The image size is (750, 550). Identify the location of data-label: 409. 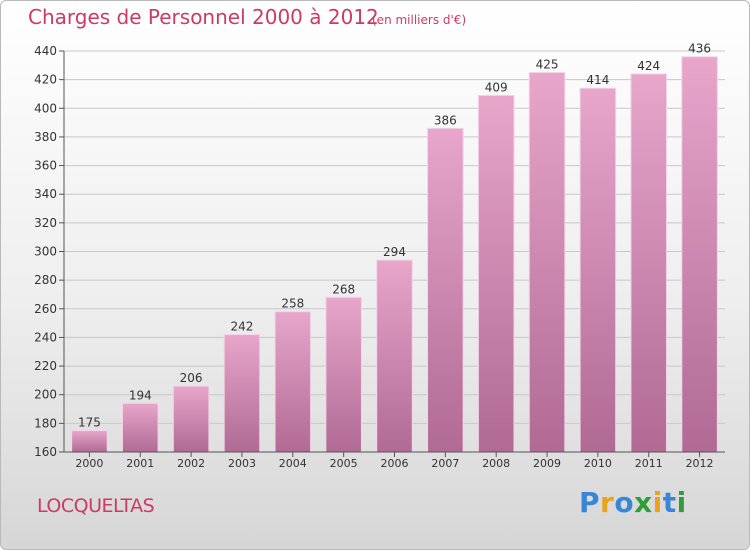
(496, 87).